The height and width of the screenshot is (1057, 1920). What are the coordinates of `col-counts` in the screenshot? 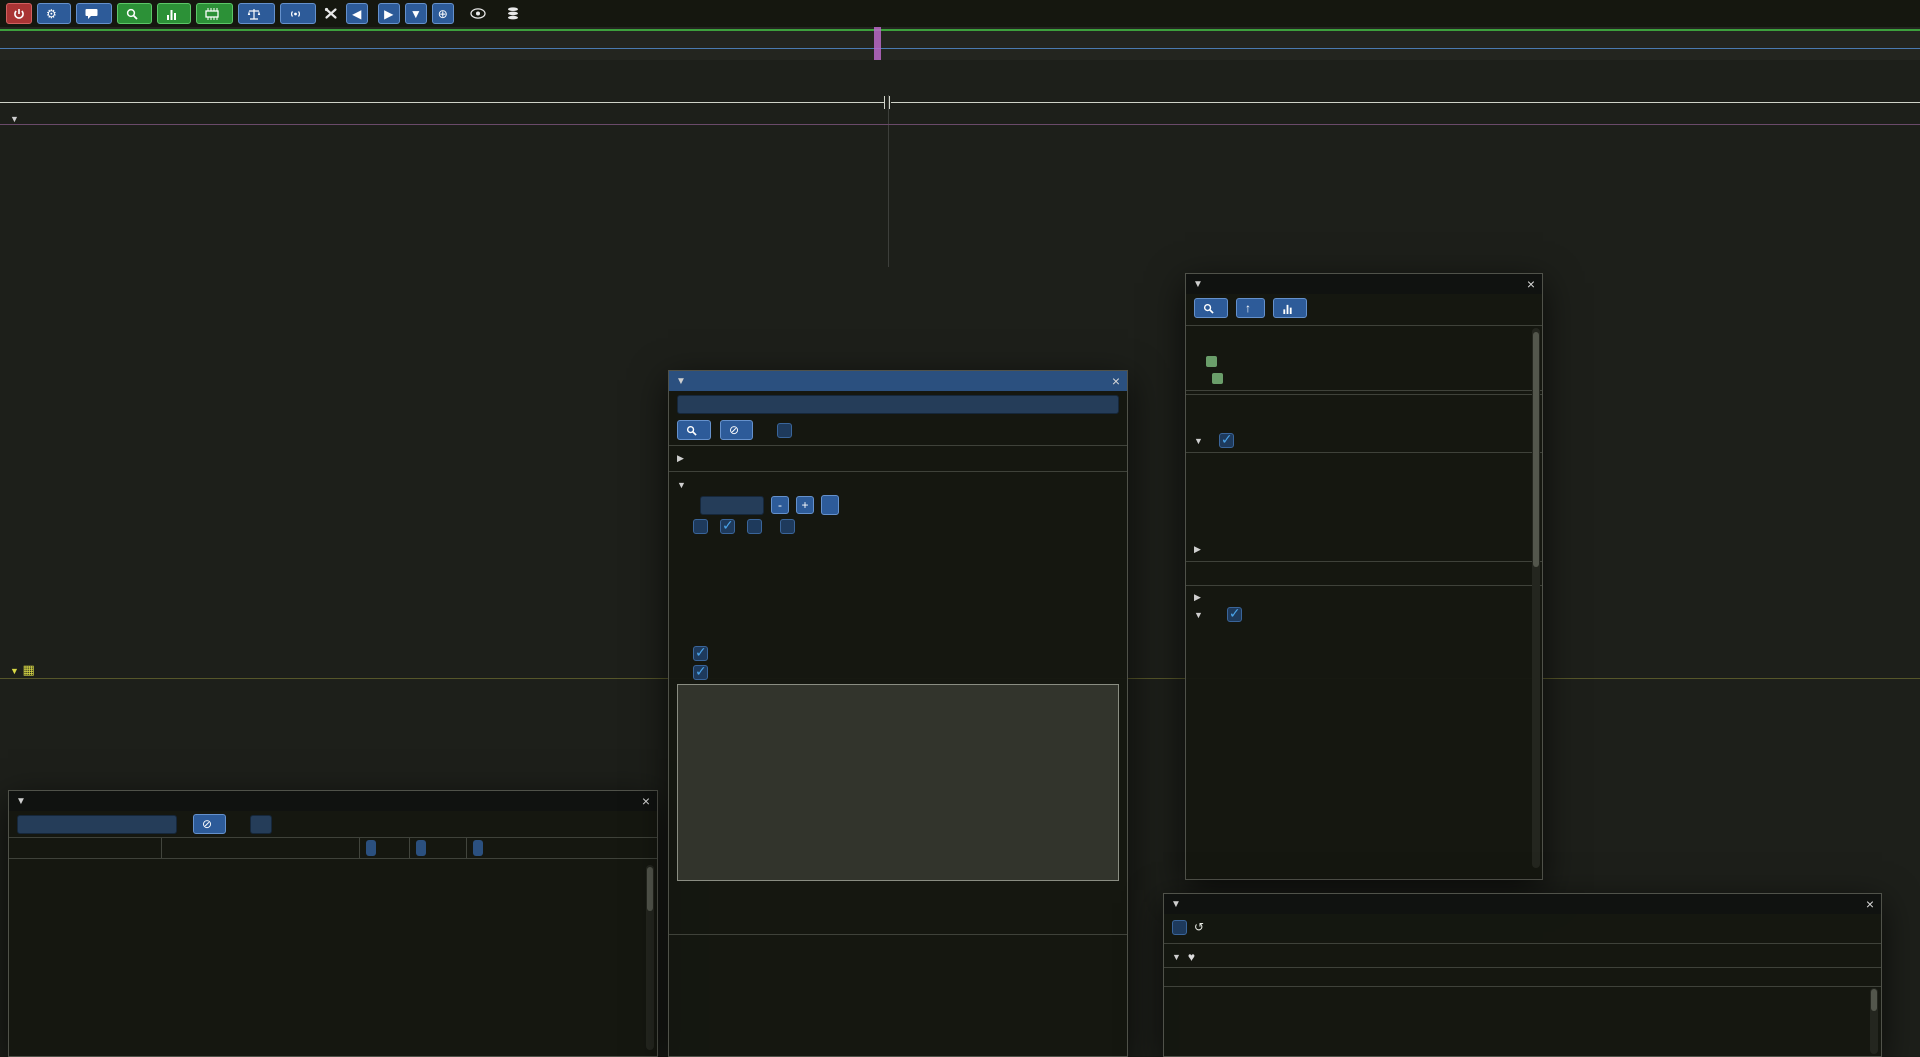 It's located at (437, 848).